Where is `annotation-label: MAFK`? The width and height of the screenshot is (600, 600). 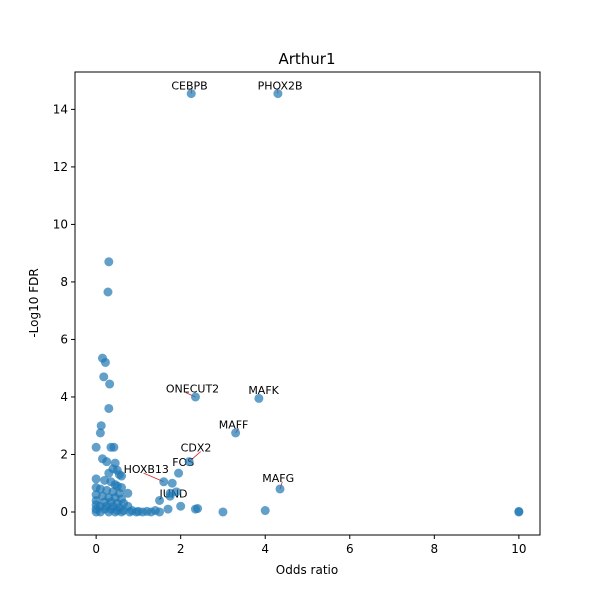
annotation-label: MAFK is located at coordinates (263, 390).